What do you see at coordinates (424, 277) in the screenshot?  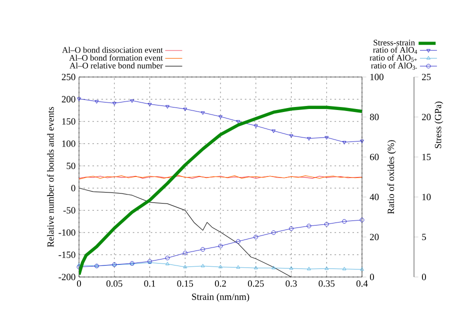 I see `y3-tick-label: 0` at bounding box center [424, 277].